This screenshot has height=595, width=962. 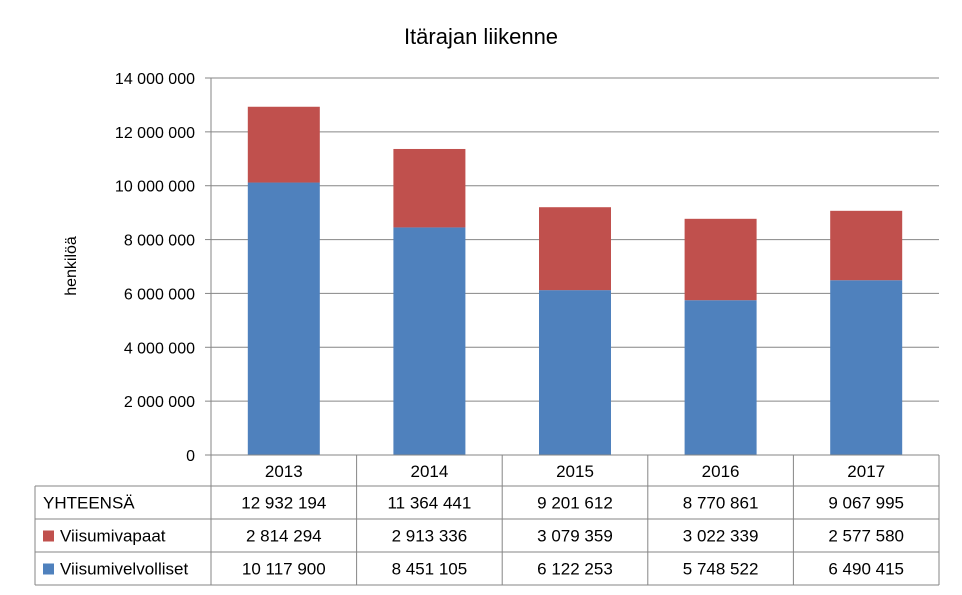 I want to click on table-row-label: Viisumivelvolliset, so click(x=124, y=569).